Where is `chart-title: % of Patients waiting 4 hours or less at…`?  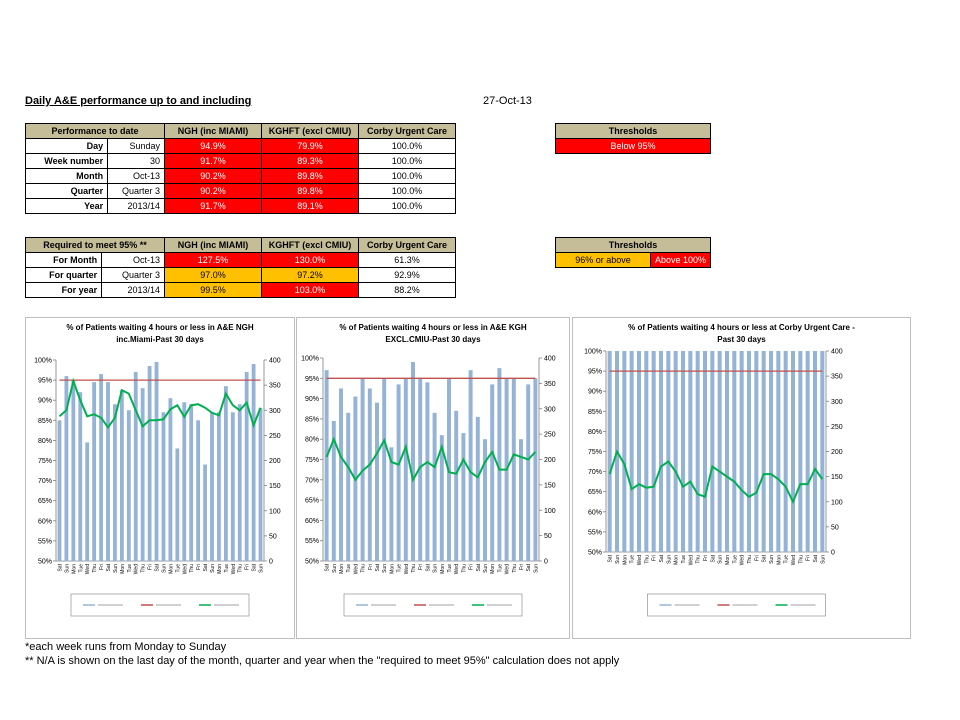
chart-title: % of Patients waiting 4 hours or less at… is located at coordinates (741, 327).